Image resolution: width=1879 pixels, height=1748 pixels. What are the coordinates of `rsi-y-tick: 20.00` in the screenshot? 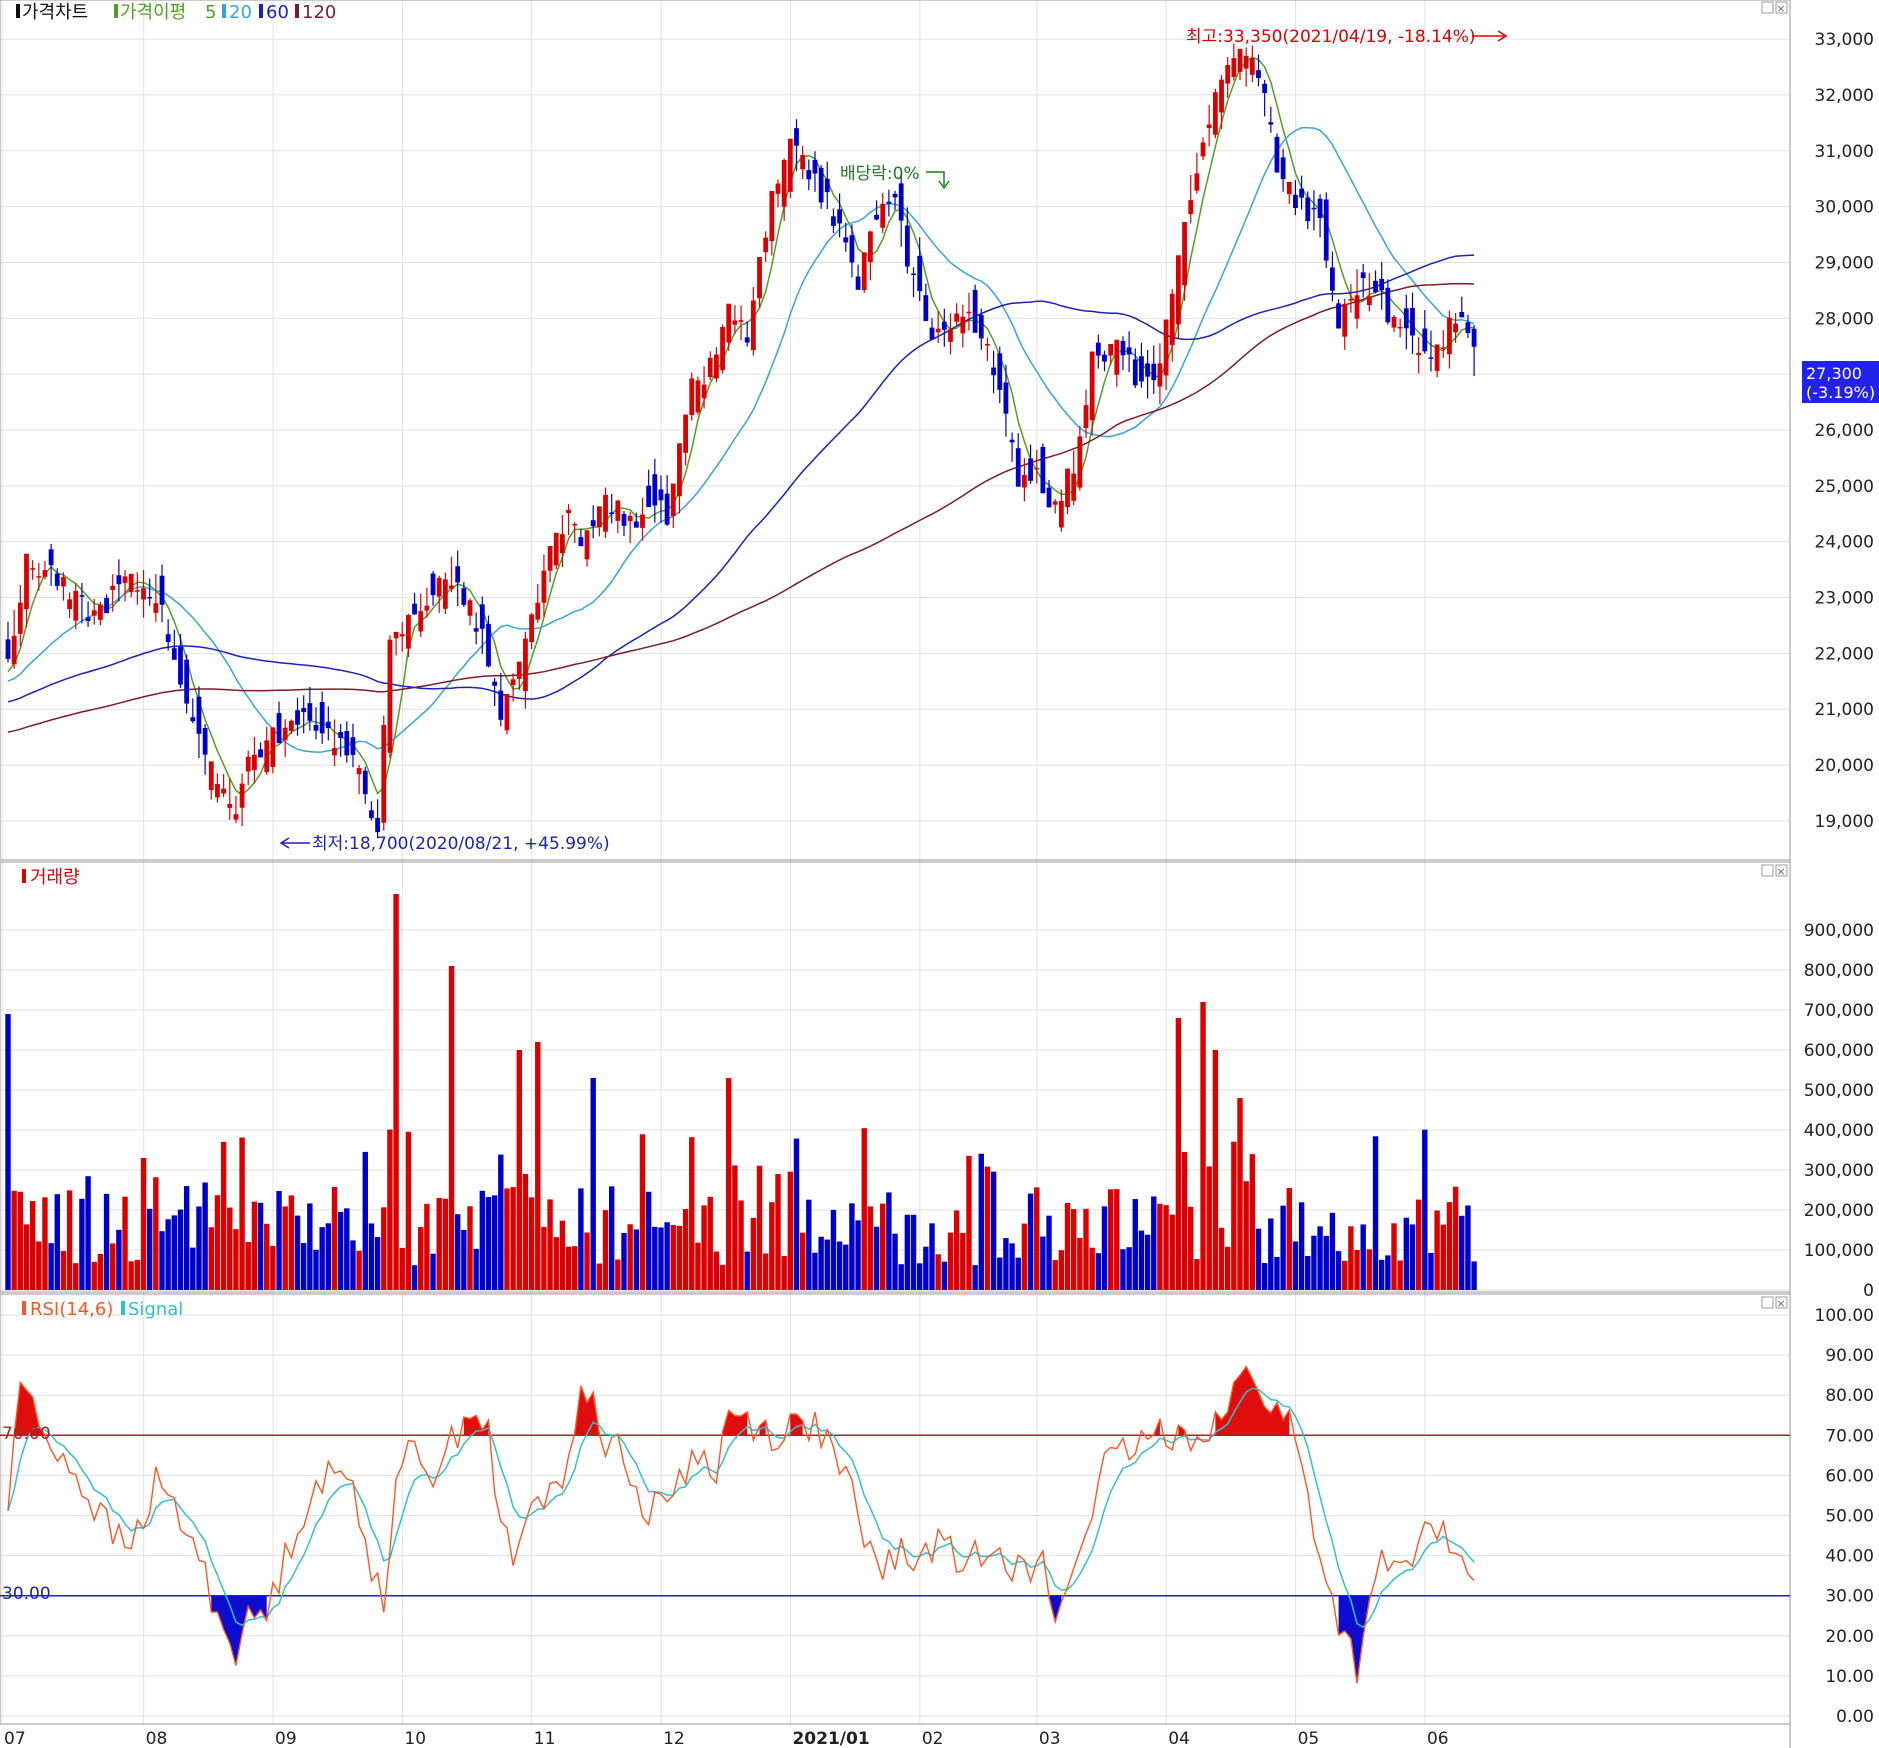 It's located at (1849, 1637).